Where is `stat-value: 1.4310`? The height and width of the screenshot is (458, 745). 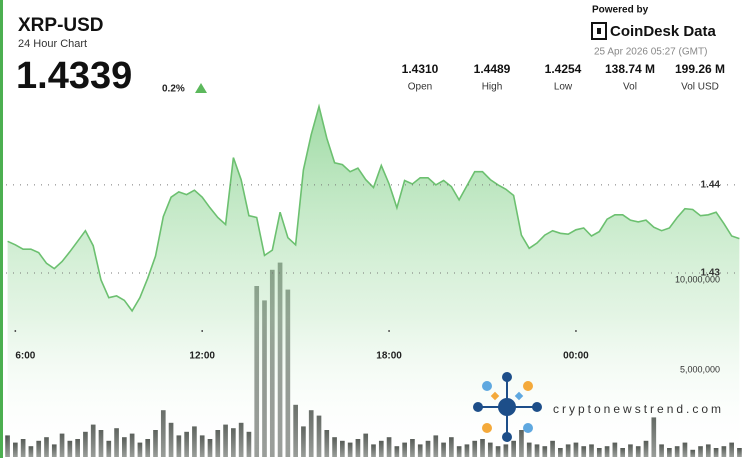 stat-value: 1.4310 is located at coordinates (420, 69).